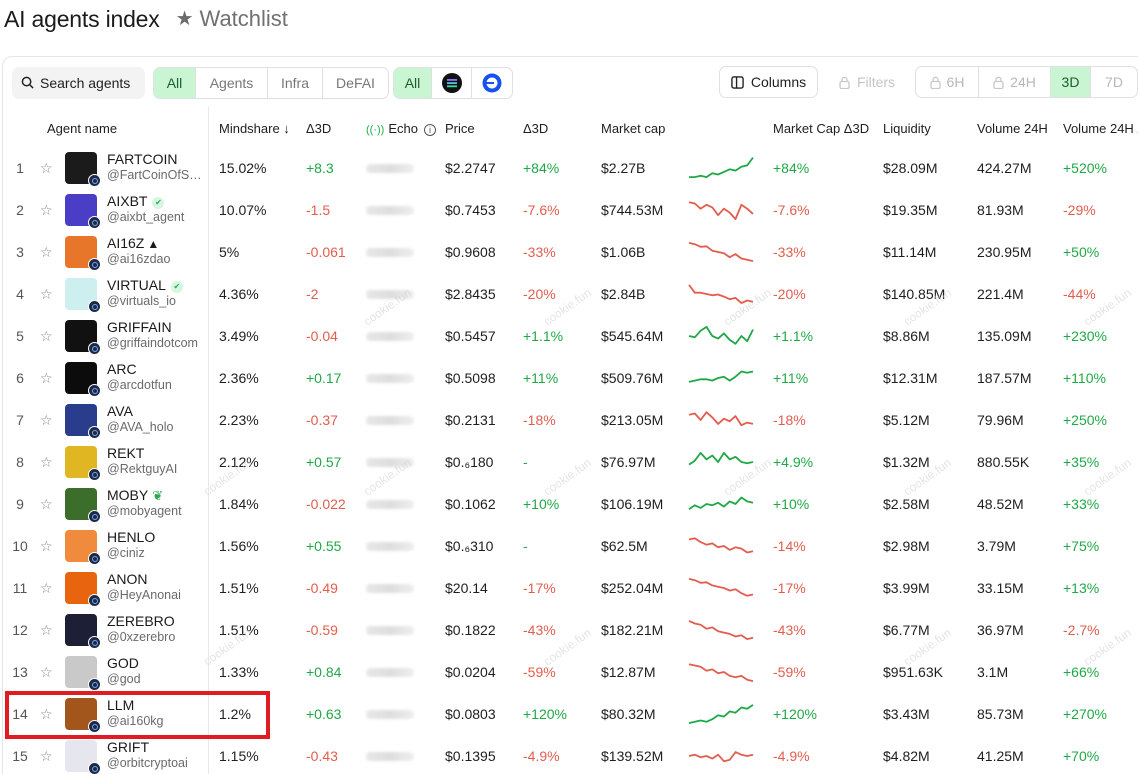 The width and height of the screenshot is (1138, 774). I want to click on chain-all: All, so click(413, 82).